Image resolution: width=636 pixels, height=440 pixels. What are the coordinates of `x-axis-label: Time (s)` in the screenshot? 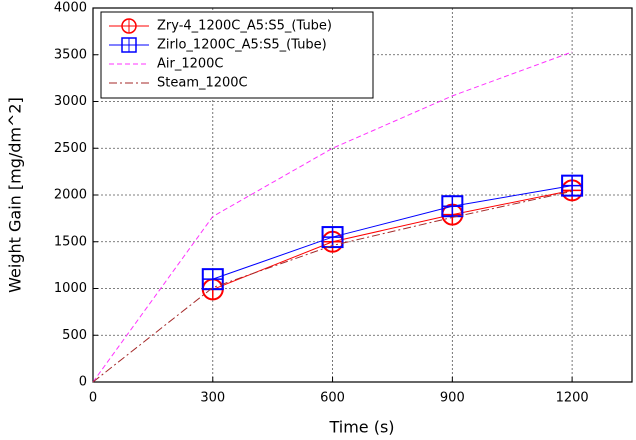 It's located at (361, 427).